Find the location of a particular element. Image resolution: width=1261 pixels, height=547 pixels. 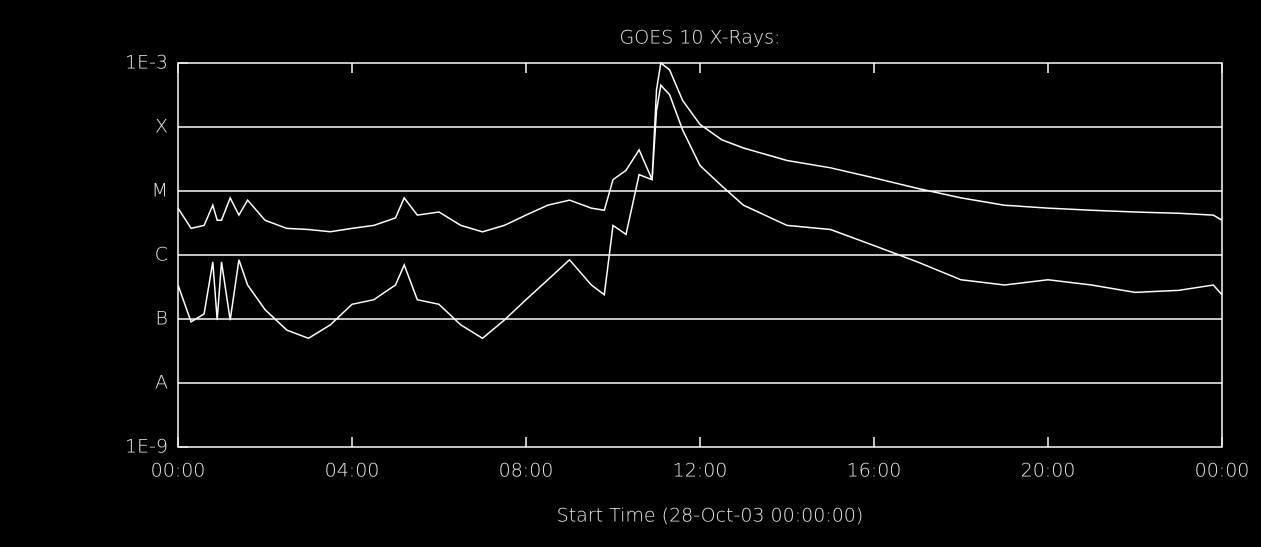

y-tick-label: C is located at coordinates (161, 255).